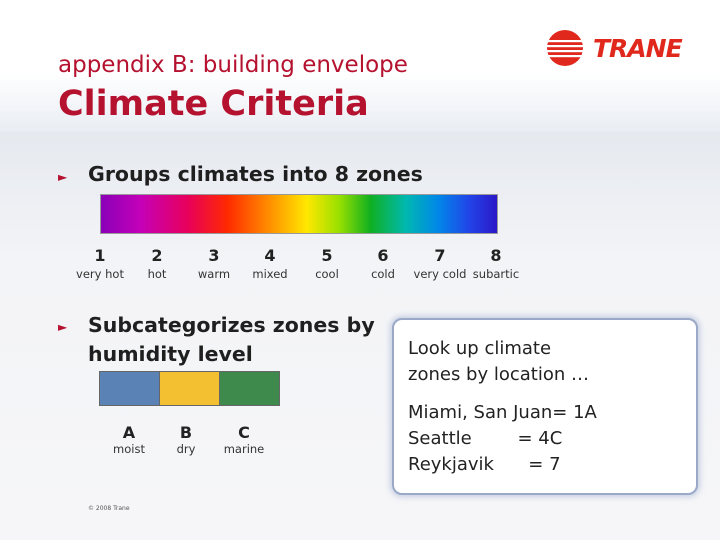 This screenshot has width=720, height=540. Describe the element at coordinates (129, 388) in the screenshot. I see `humidity-swatch-moist` at that location.